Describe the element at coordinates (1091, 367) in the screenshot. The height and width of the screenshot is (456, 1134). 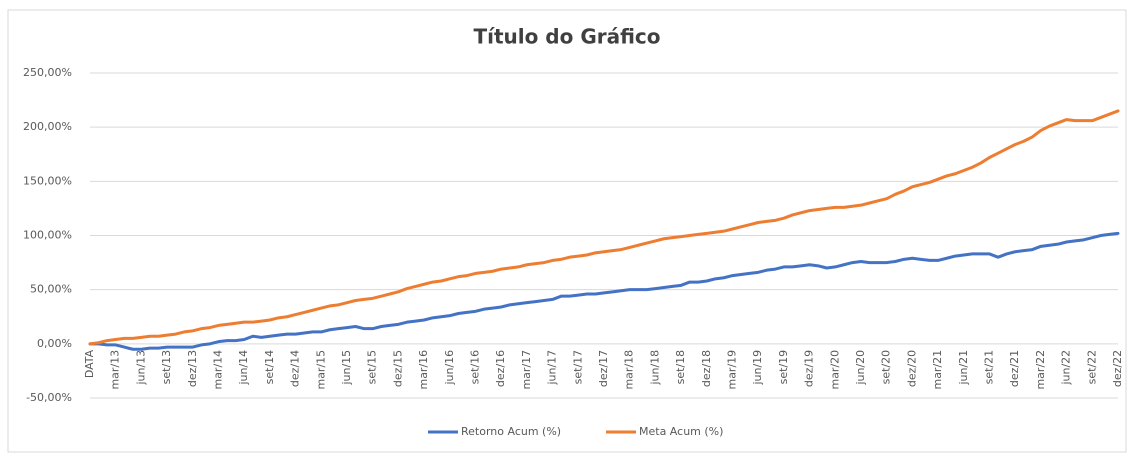
I see `x-tick-label: set/22` at that location.